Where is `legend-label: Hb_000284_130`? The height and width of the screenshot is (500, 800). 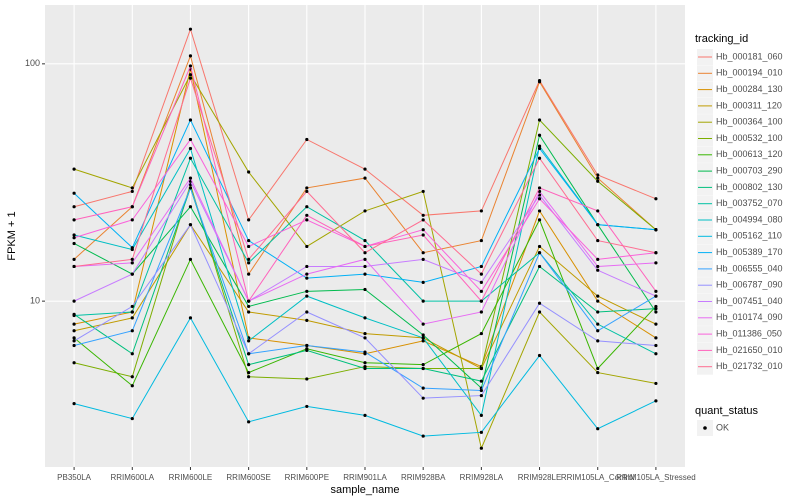 legend-label: Hb_000284_130 is located at coordinates (749, 89).